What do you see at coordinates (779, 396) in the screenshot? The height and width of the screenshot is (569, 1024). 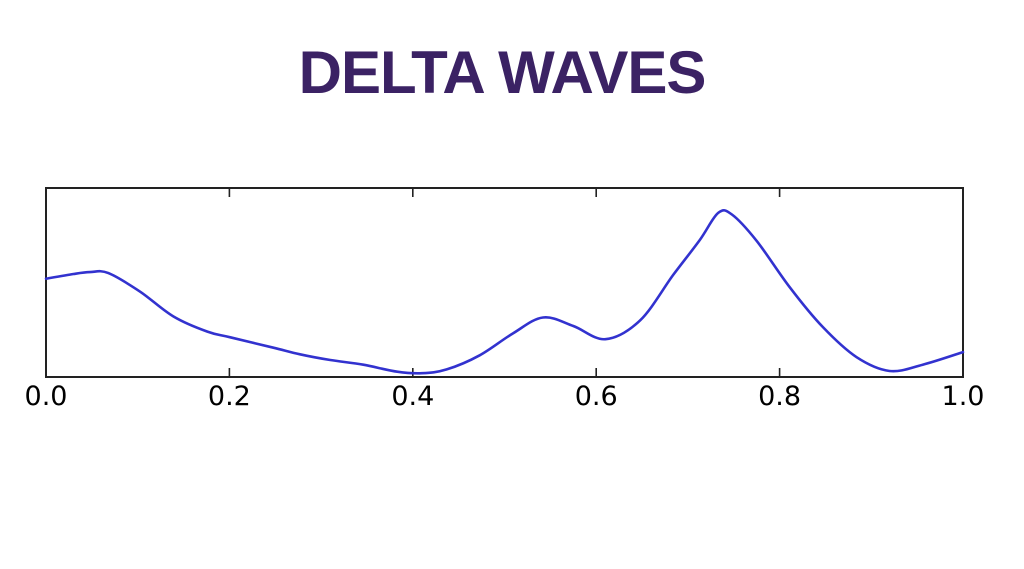 I see `x-tick-label: 0.8` at bounding box center [779, 396].